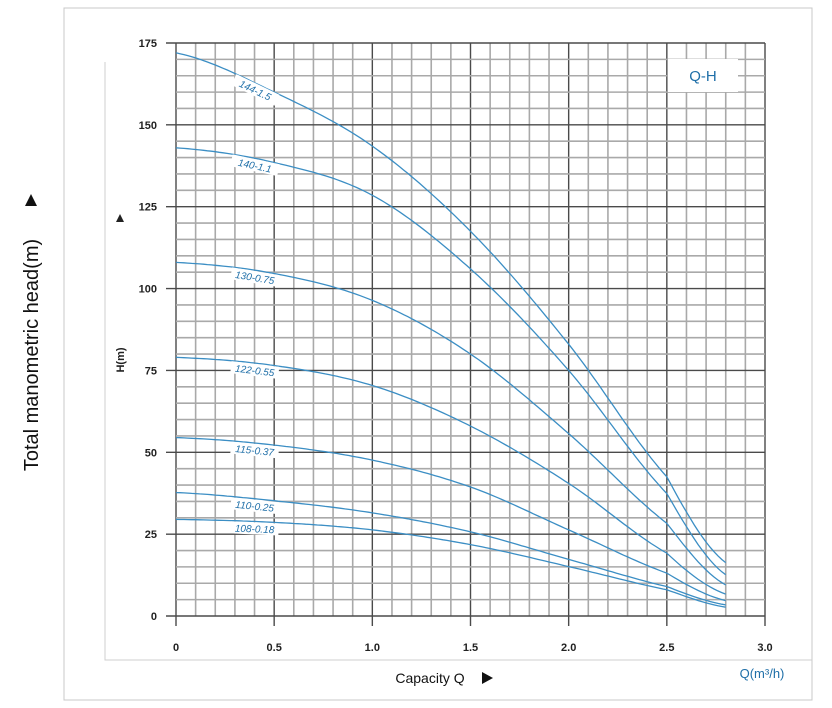 This screenshot has height=708, width=832. Describe the element at coordinates (151, 535) in the screenshot. I see `y-tick-label: 25` at that location.